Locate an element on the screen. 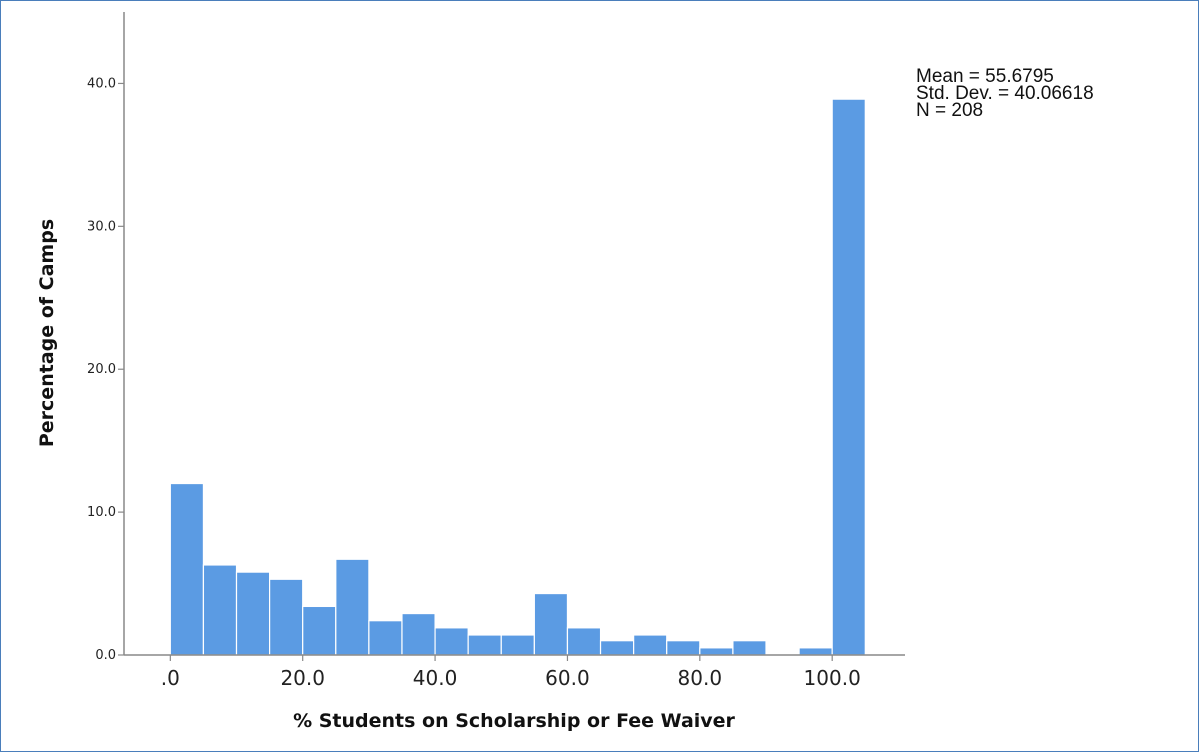 The height and width of the screenshot is (752, 1199). x-tick-label: 100.0 is located at coordinates (832, 678).